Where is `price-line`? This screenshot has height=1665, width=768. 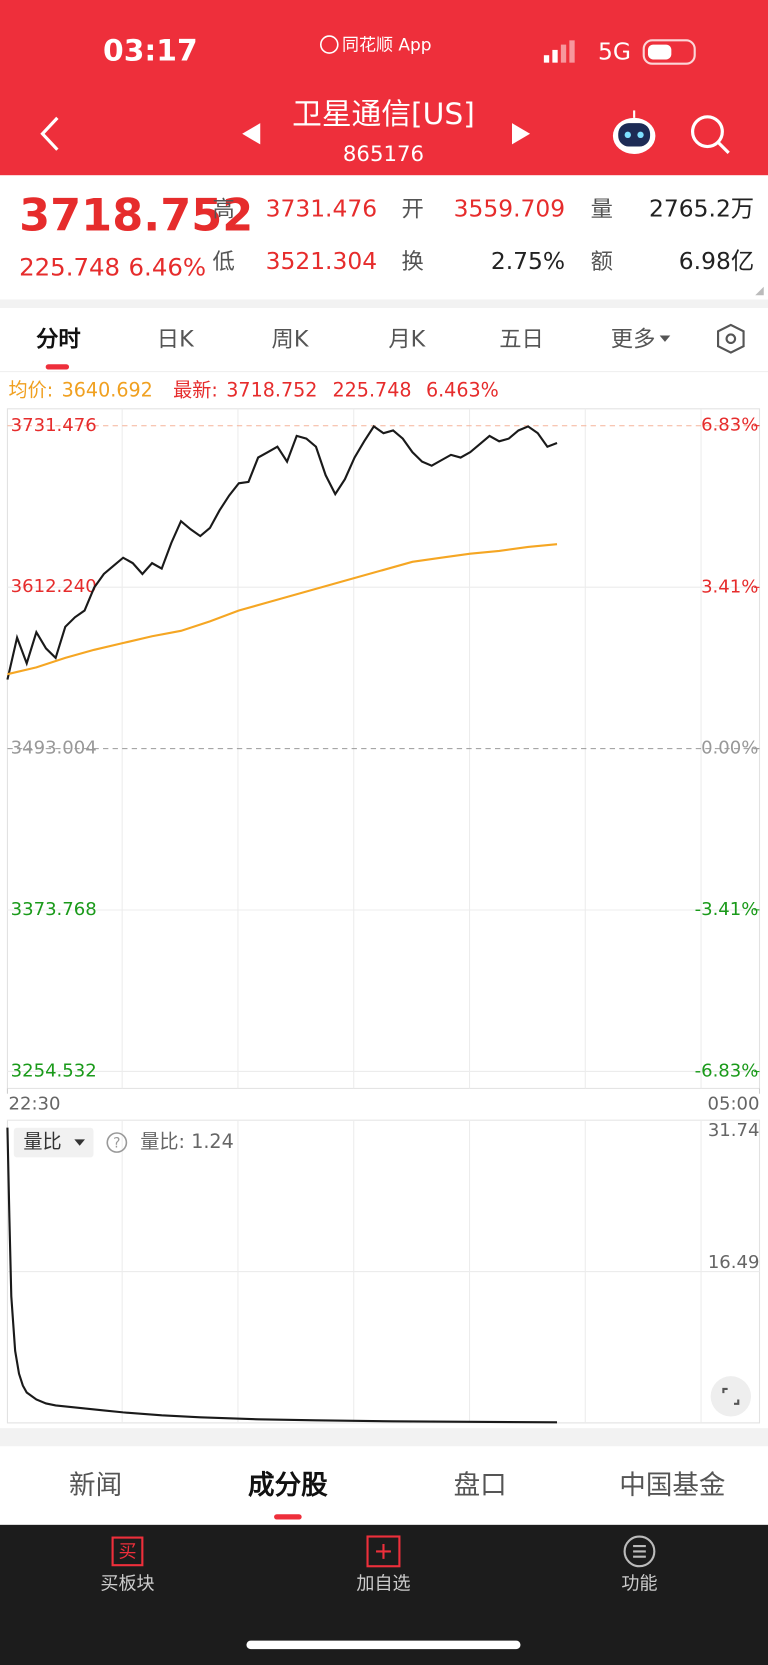
price-line is located at coordinates (282, 552).